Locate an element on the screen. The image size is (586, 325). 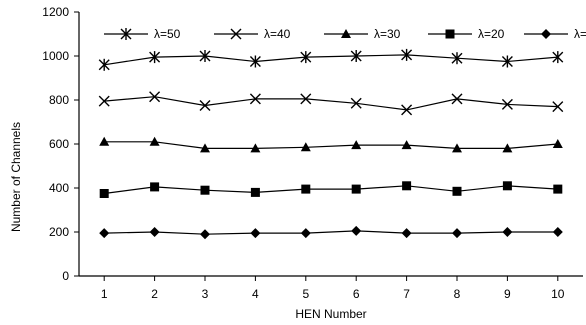
y-axis-title: Number of Channels is located at coordinates (16, 177).